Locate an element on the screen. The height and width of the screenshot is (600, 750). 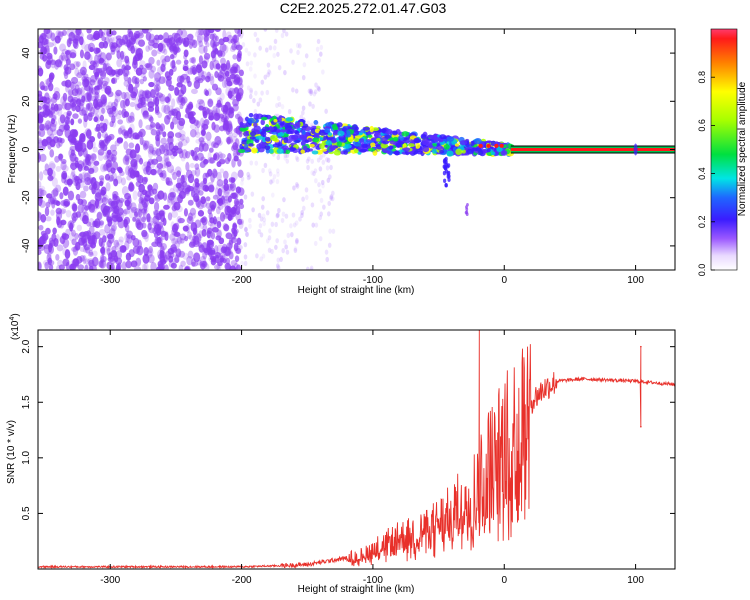
spectrogram-y-tick-label: -40 is located at coordinates (26, 245).